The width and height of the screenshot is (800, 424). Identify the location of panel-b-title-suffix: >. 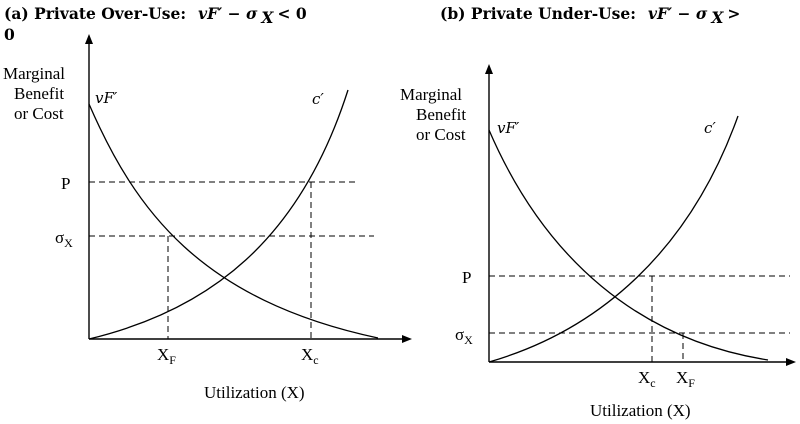
(733, 13).